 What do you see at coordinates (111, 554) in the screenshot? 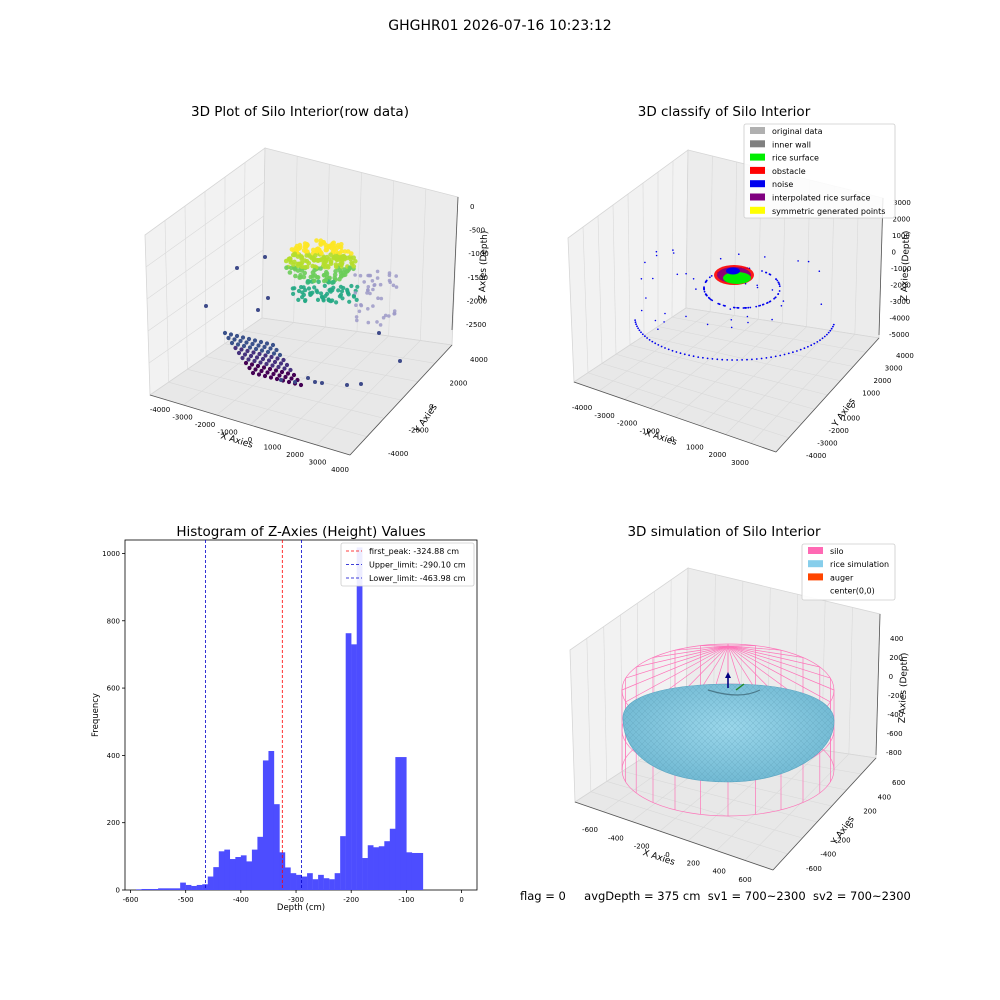
I see `y-tick-label: 1000` at bounding box center [111, 554].